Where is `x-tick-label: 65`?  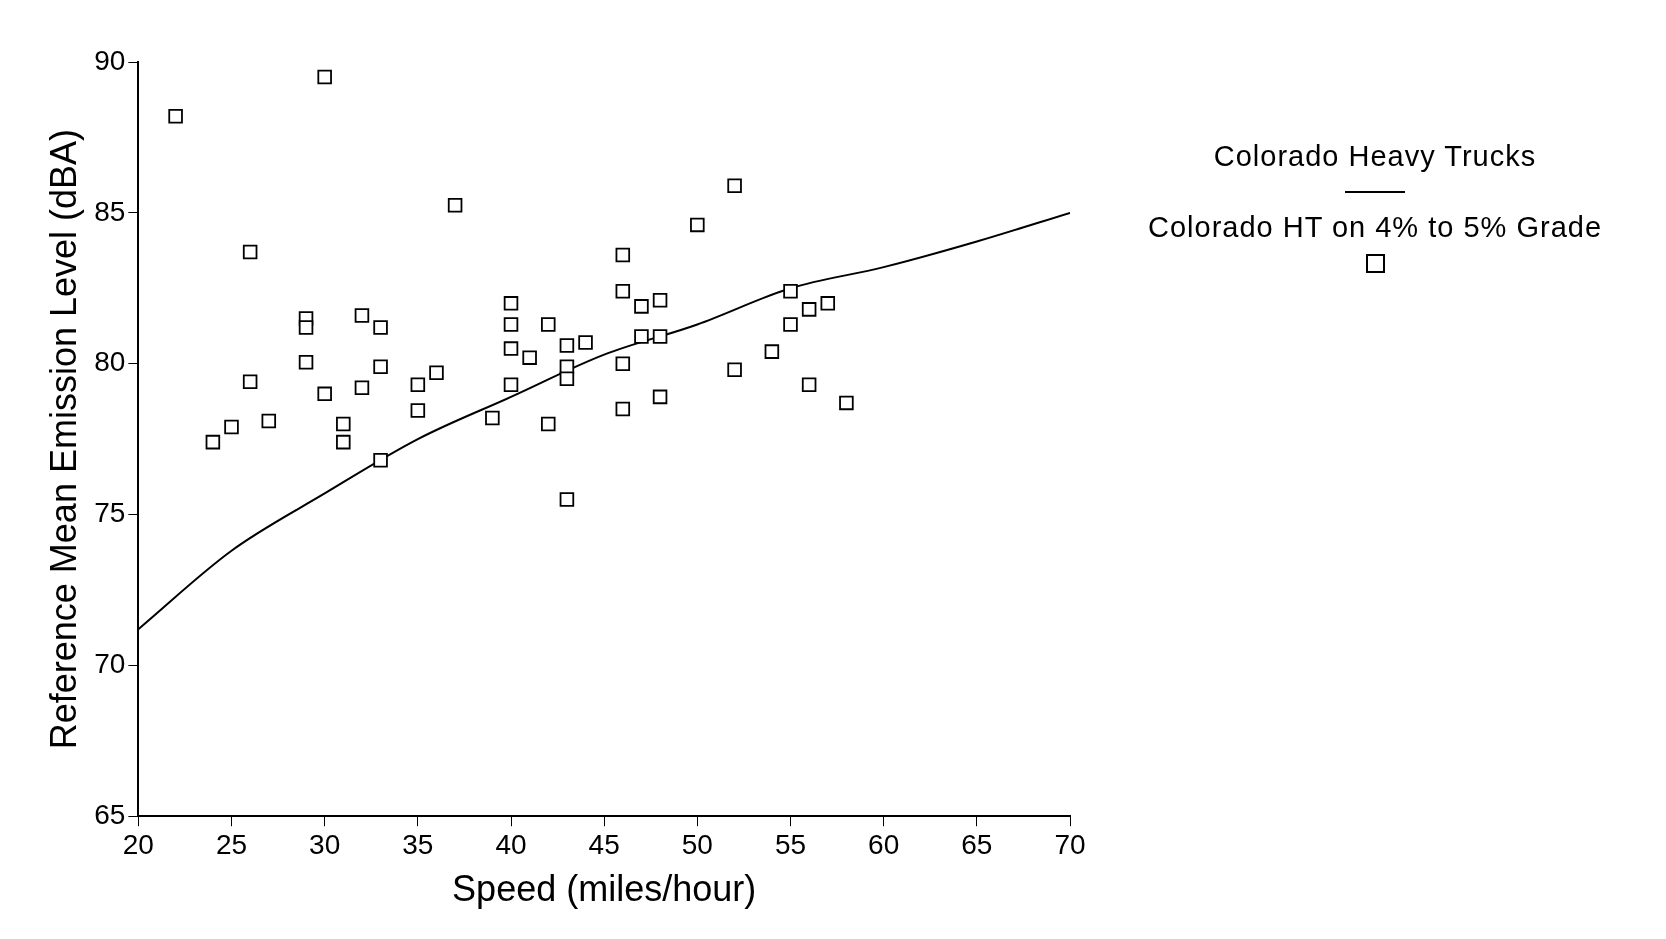 x-tick-label: 65 is located at coordinates (977, 844).